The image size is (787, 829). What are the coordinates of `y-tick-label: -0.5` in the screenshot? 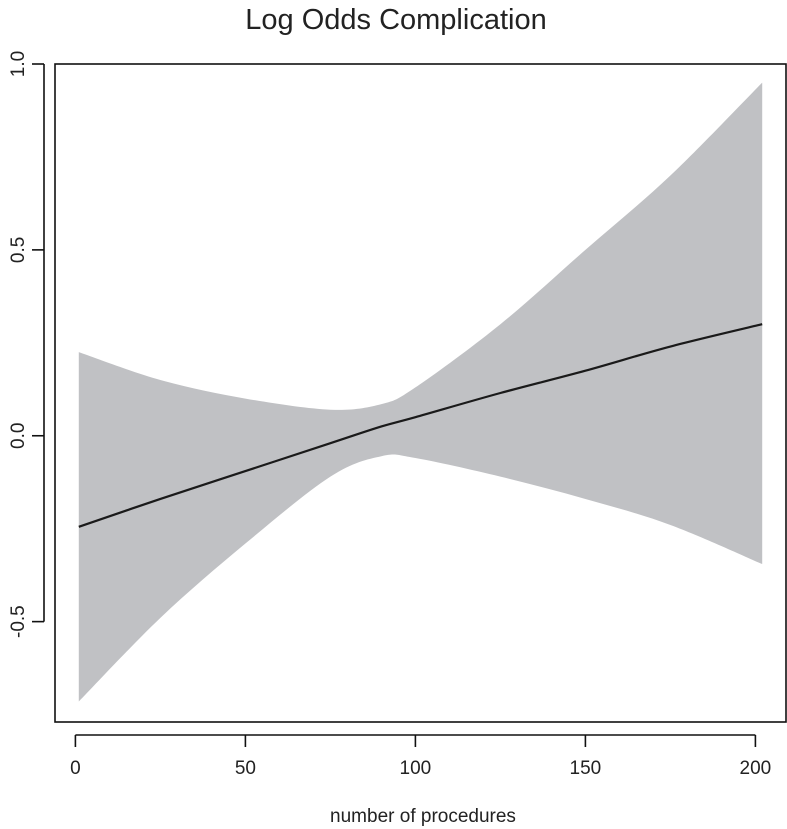 It's located at (18, 621).